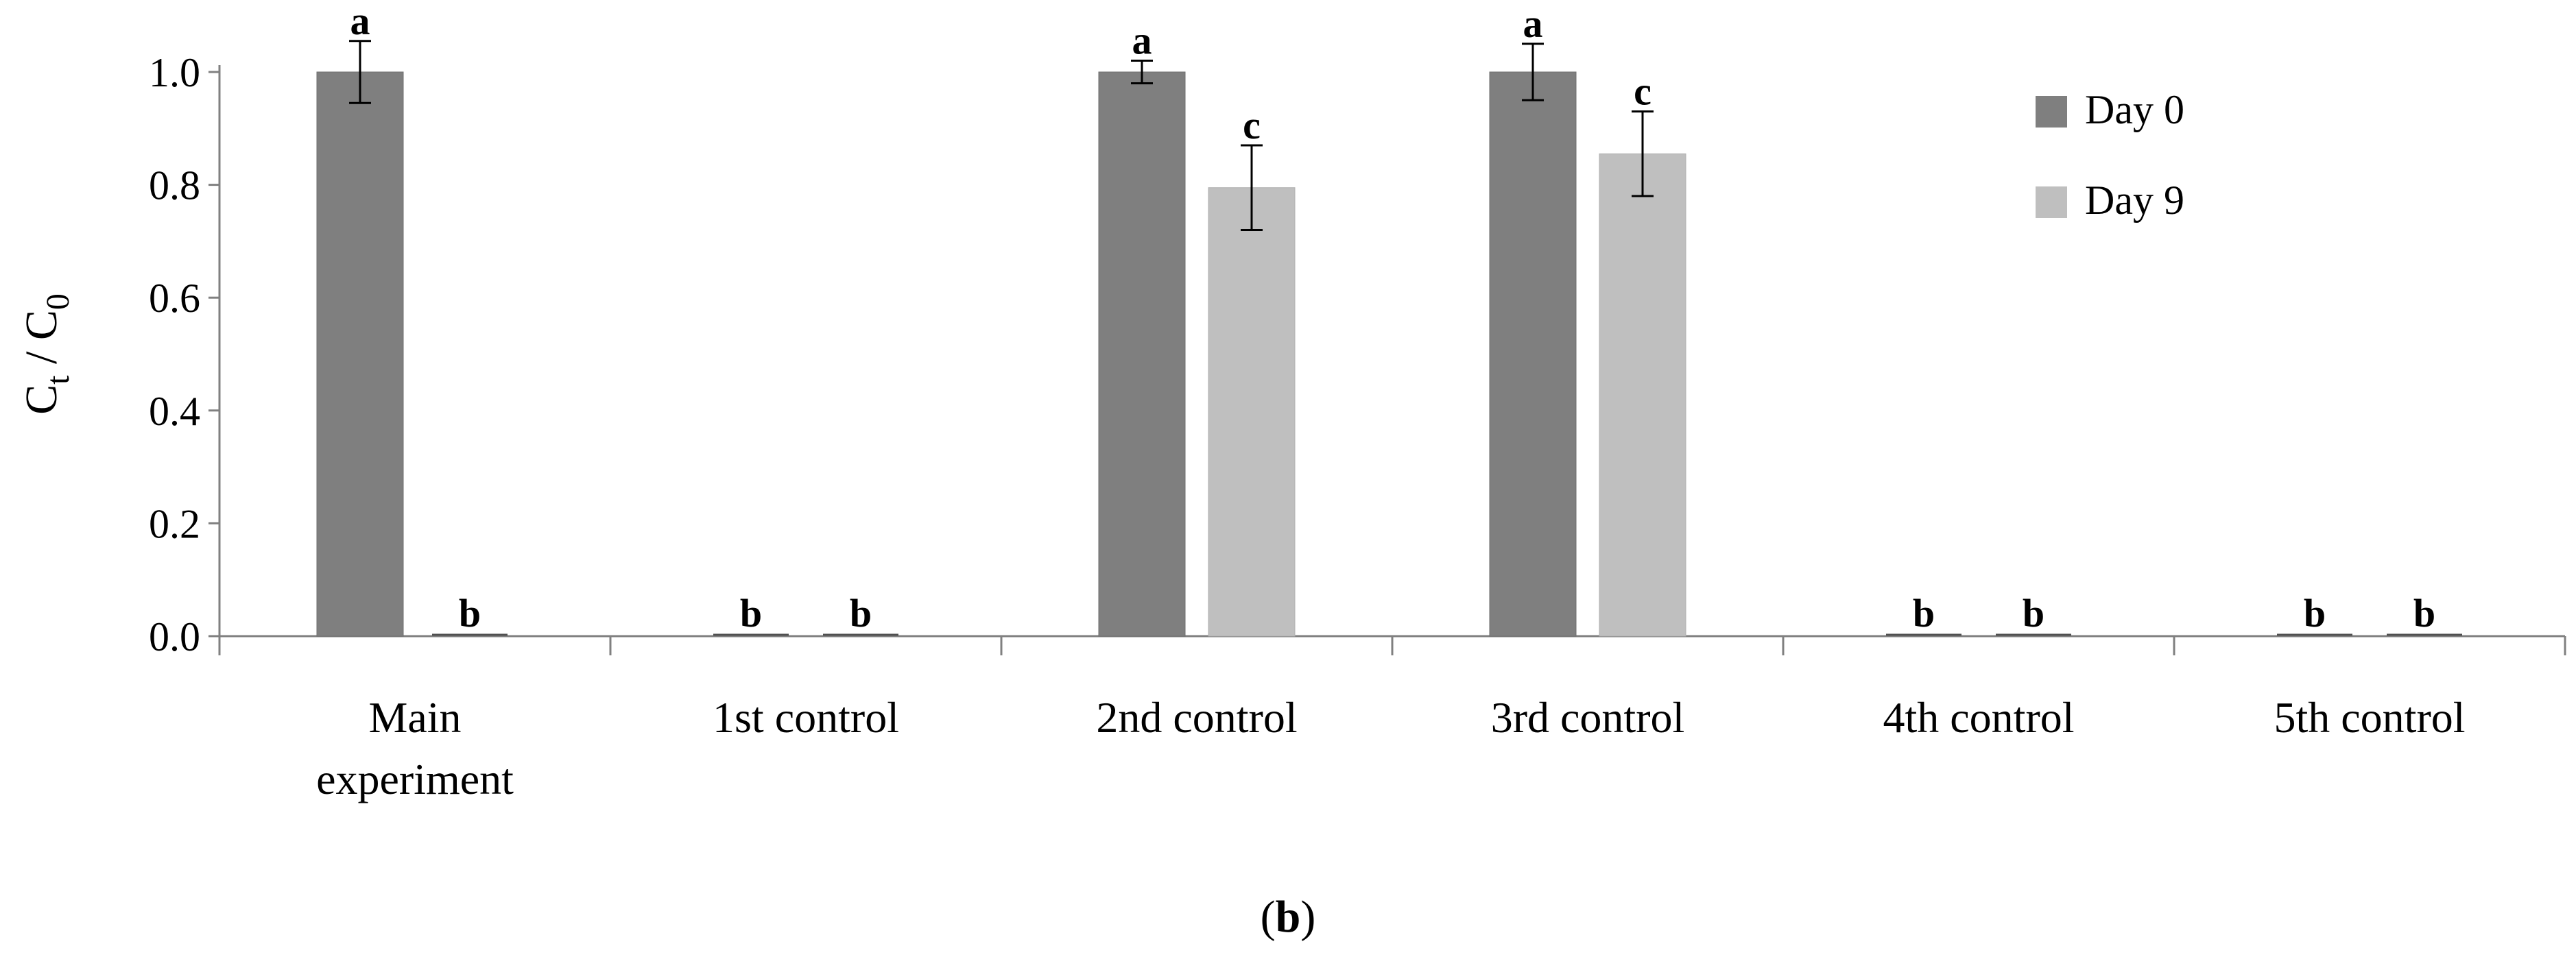  What do you see at coordinates (415, 779) in the screenshot?
I see `x-category-label: experiment` at bounding box center [415, 779].